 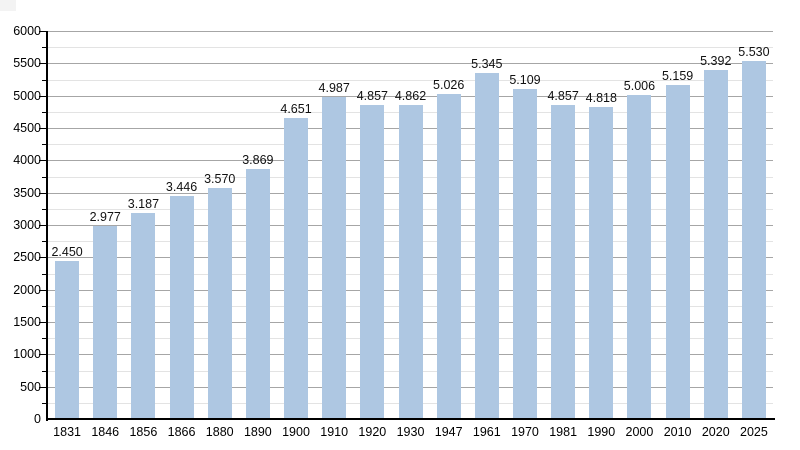 I want to click on bar-value-label: 5.159, so click(x=677, y=76).